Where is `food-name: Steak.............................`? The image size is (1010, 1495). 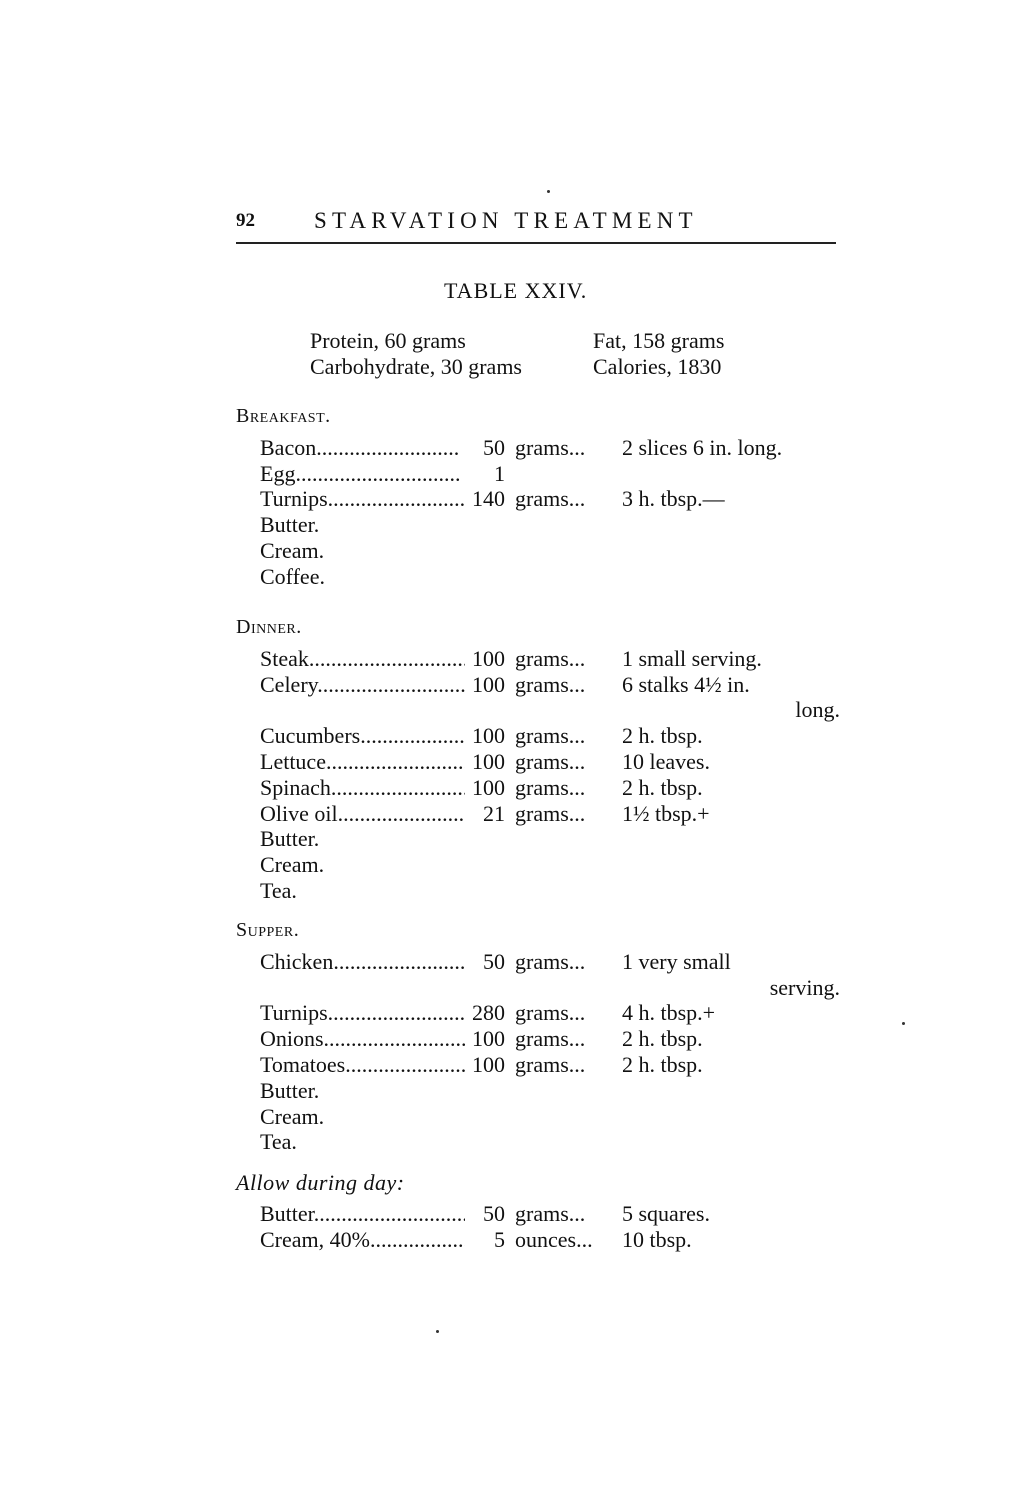
food-name: Steak............................. is located at coordinates (362, 658).